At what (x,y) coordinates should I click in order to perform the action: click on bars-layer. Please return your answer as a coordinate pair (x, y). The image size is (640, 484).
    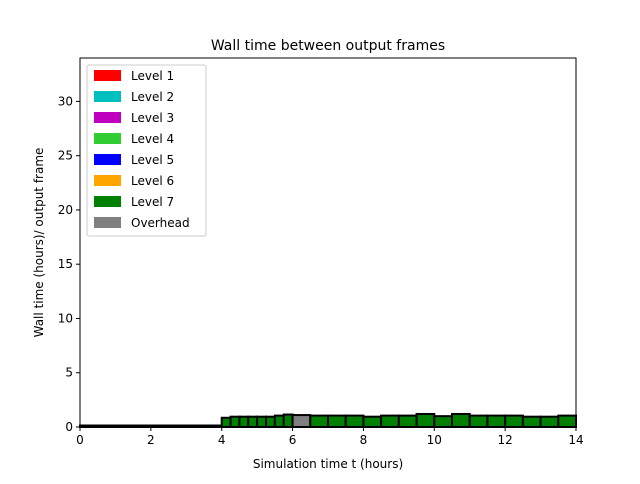
    Looking at the image, I should click on (328, 420).